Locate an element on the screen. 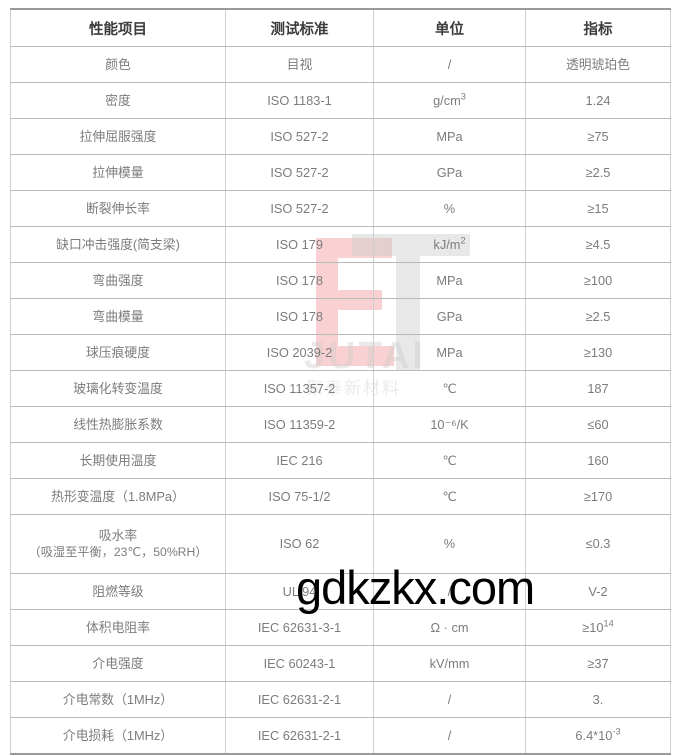 The height and width of the screenshot is (755, 680). cell-indicator: ≥130 is located at coordinates (598, 352).